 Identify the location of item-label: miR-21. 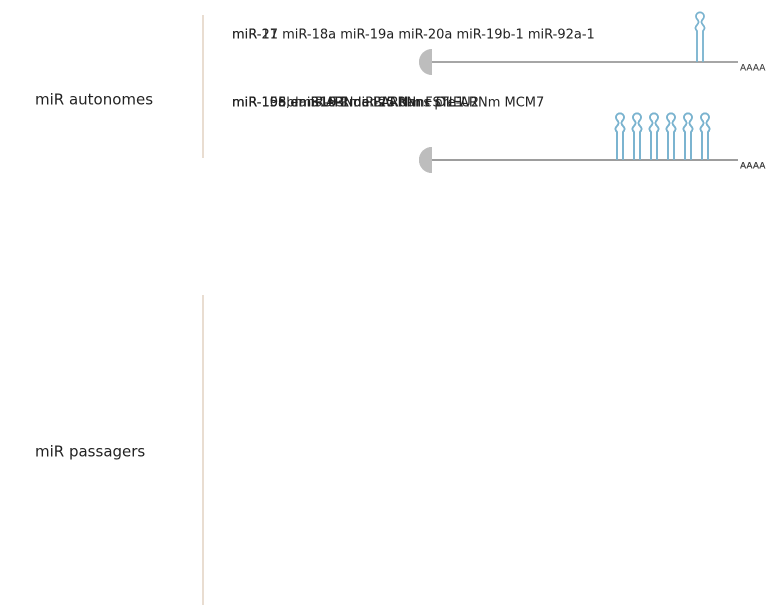
(255, 35).